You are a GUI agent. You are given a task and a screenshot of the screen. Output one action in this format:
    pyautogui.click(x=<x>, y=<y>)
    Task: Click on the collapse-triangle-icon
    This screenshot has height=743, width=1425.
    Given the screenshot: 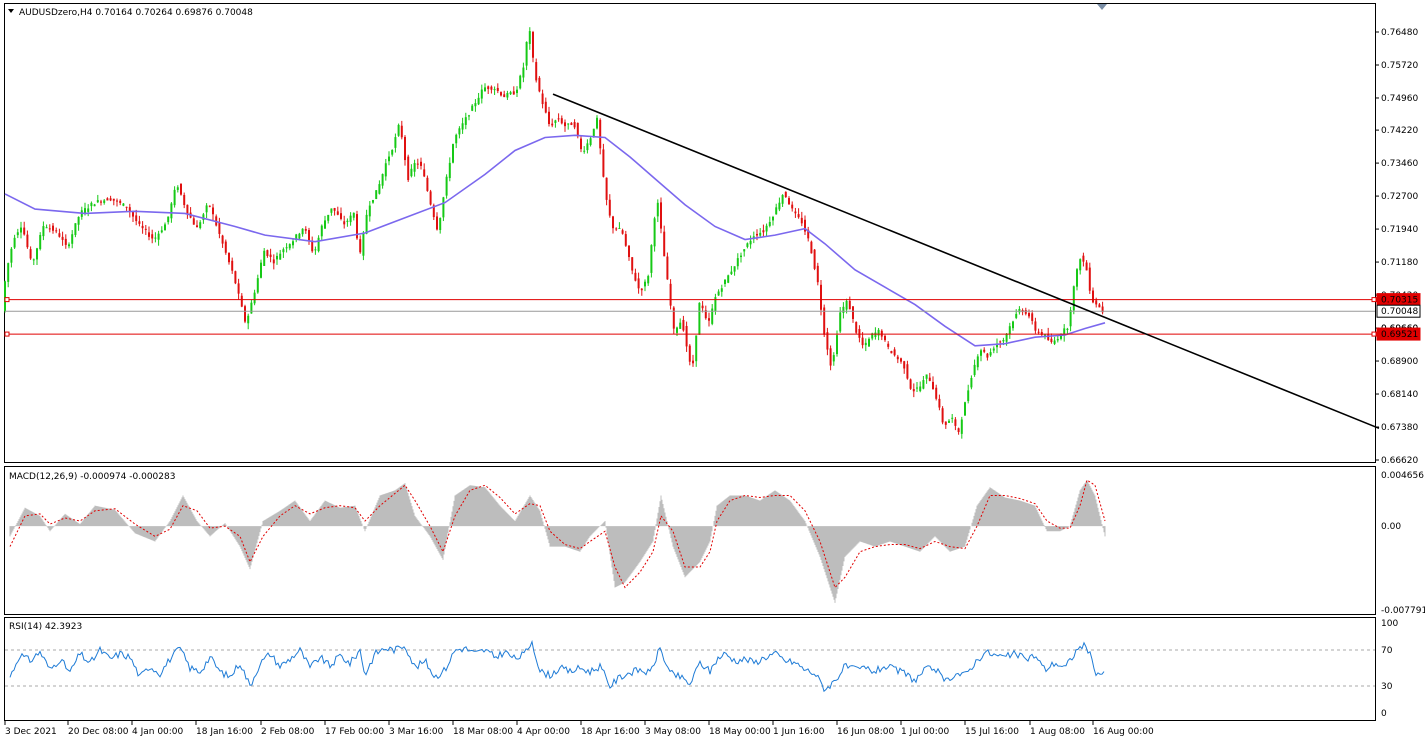 What is the action you would take?
    pyautogui.click(x=11, y=11)
    